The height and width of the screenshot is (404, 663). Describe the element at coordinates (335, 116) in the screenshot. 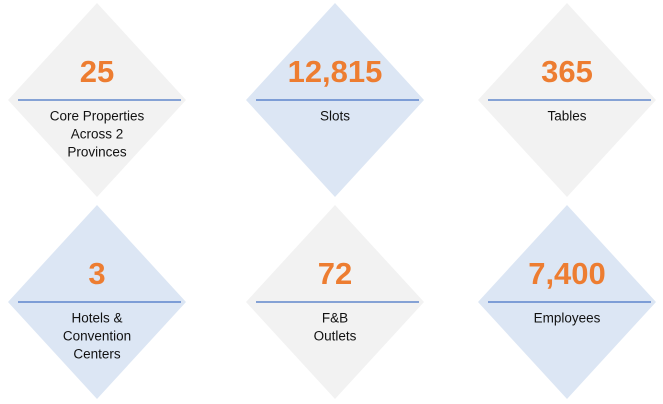

I see `stat-label: Slots` at that location.